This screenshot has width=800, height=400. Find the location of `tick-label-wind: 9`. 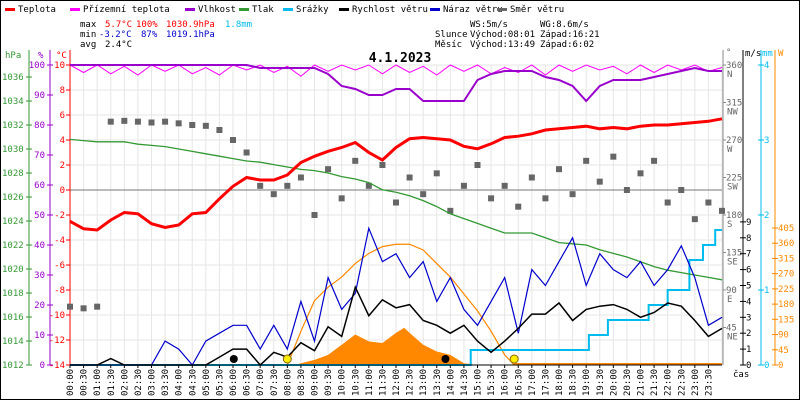

tick-label-wind: 9 is located at coordinates (748, 223).